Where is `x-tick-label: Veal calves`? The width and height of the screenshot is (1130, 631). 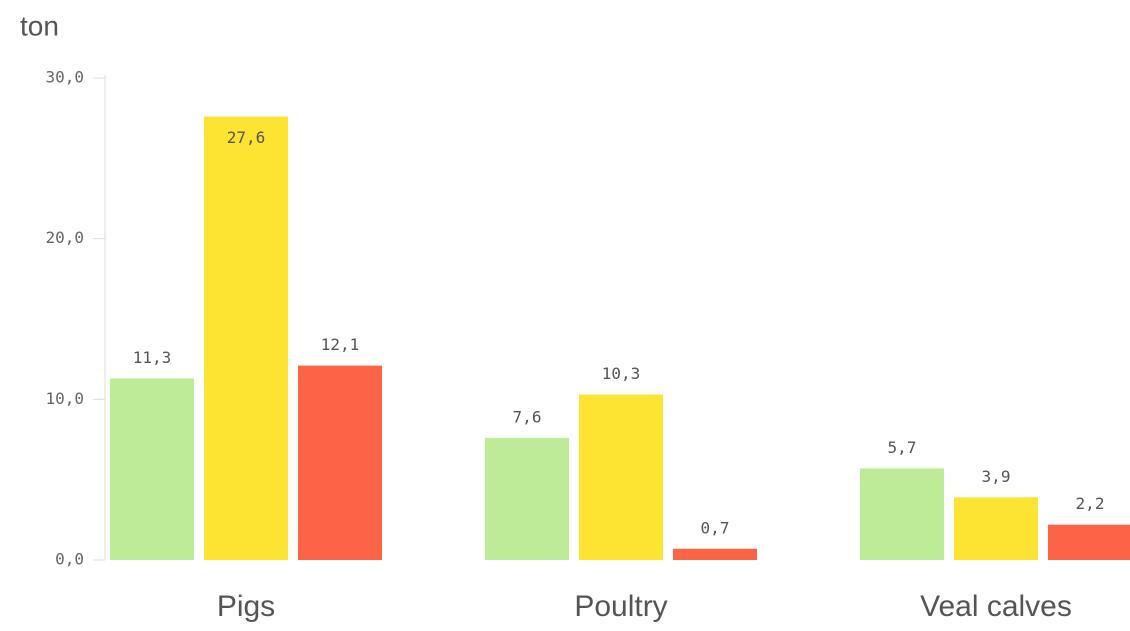 x-tick-label: Veal calves is located at coordinates (996, 606).